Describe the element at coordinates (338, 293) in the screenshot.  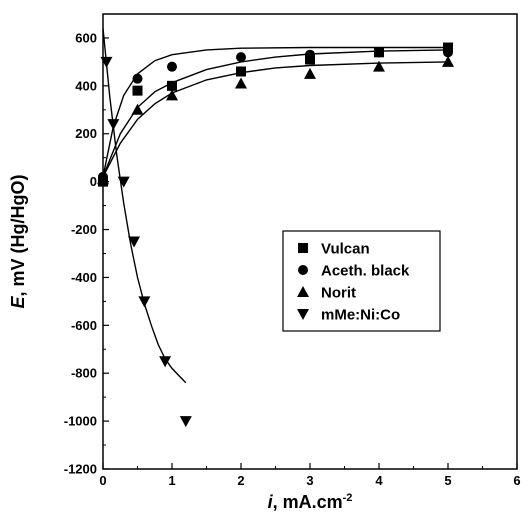
I see `legend-entry-label: Norit` at that location.